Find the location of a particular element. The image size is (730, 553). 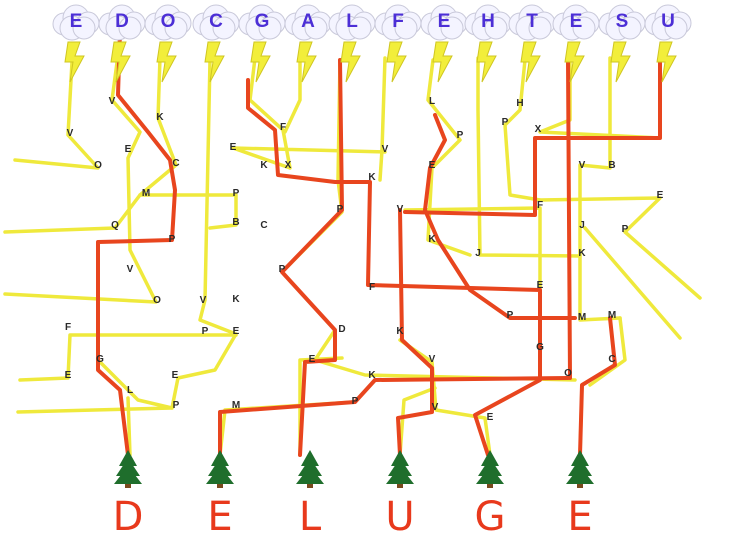

cloud-8: F is located at coordinates (398, 22).